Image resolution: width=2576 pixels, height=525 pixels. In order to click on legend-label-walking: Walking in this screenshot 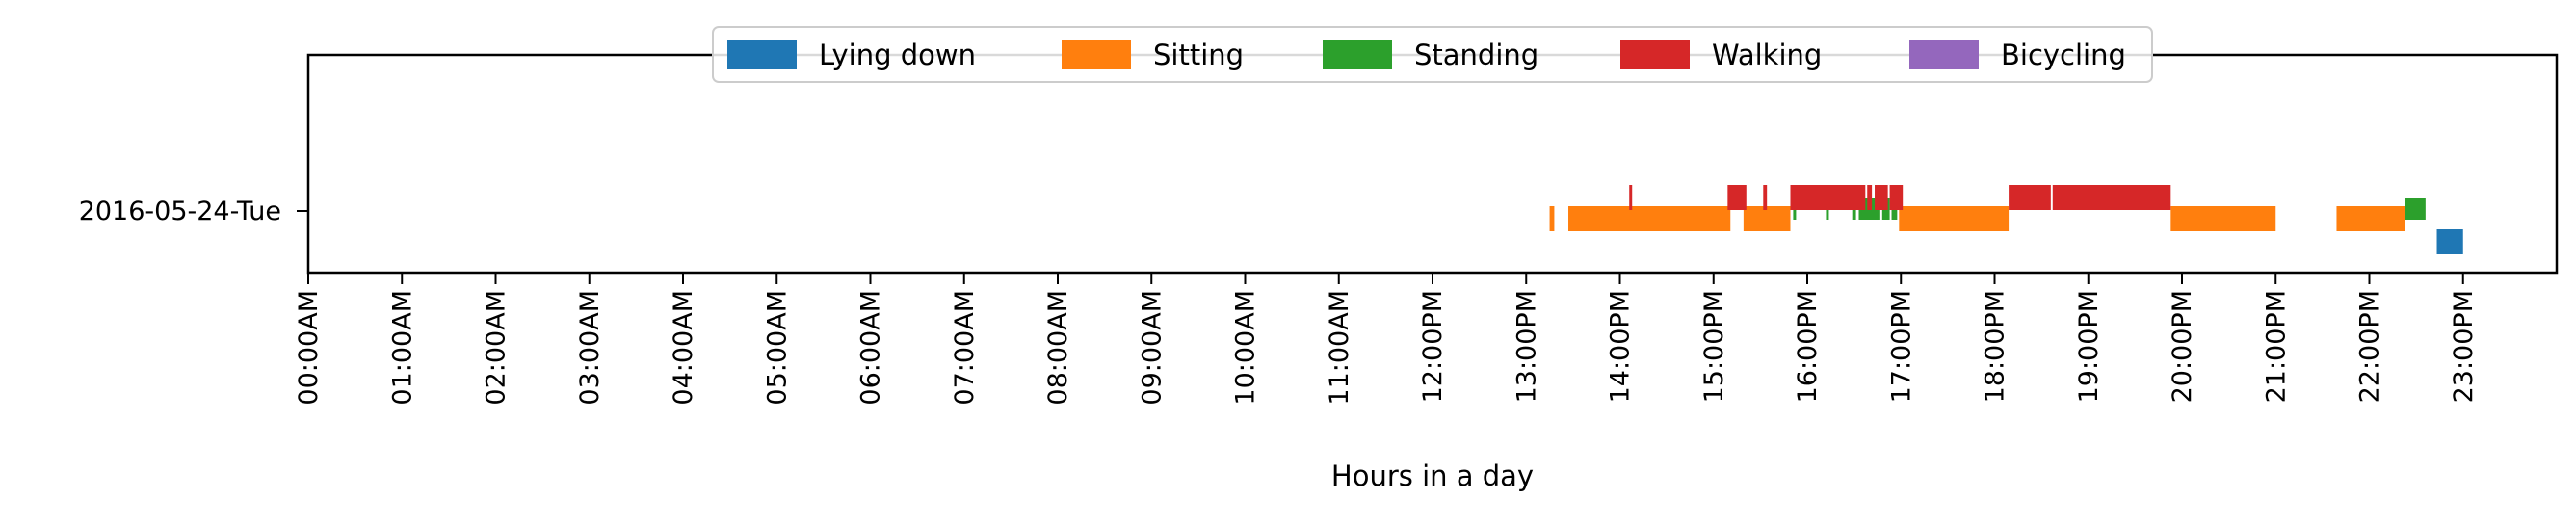, I will do `click(1767, 55)`.